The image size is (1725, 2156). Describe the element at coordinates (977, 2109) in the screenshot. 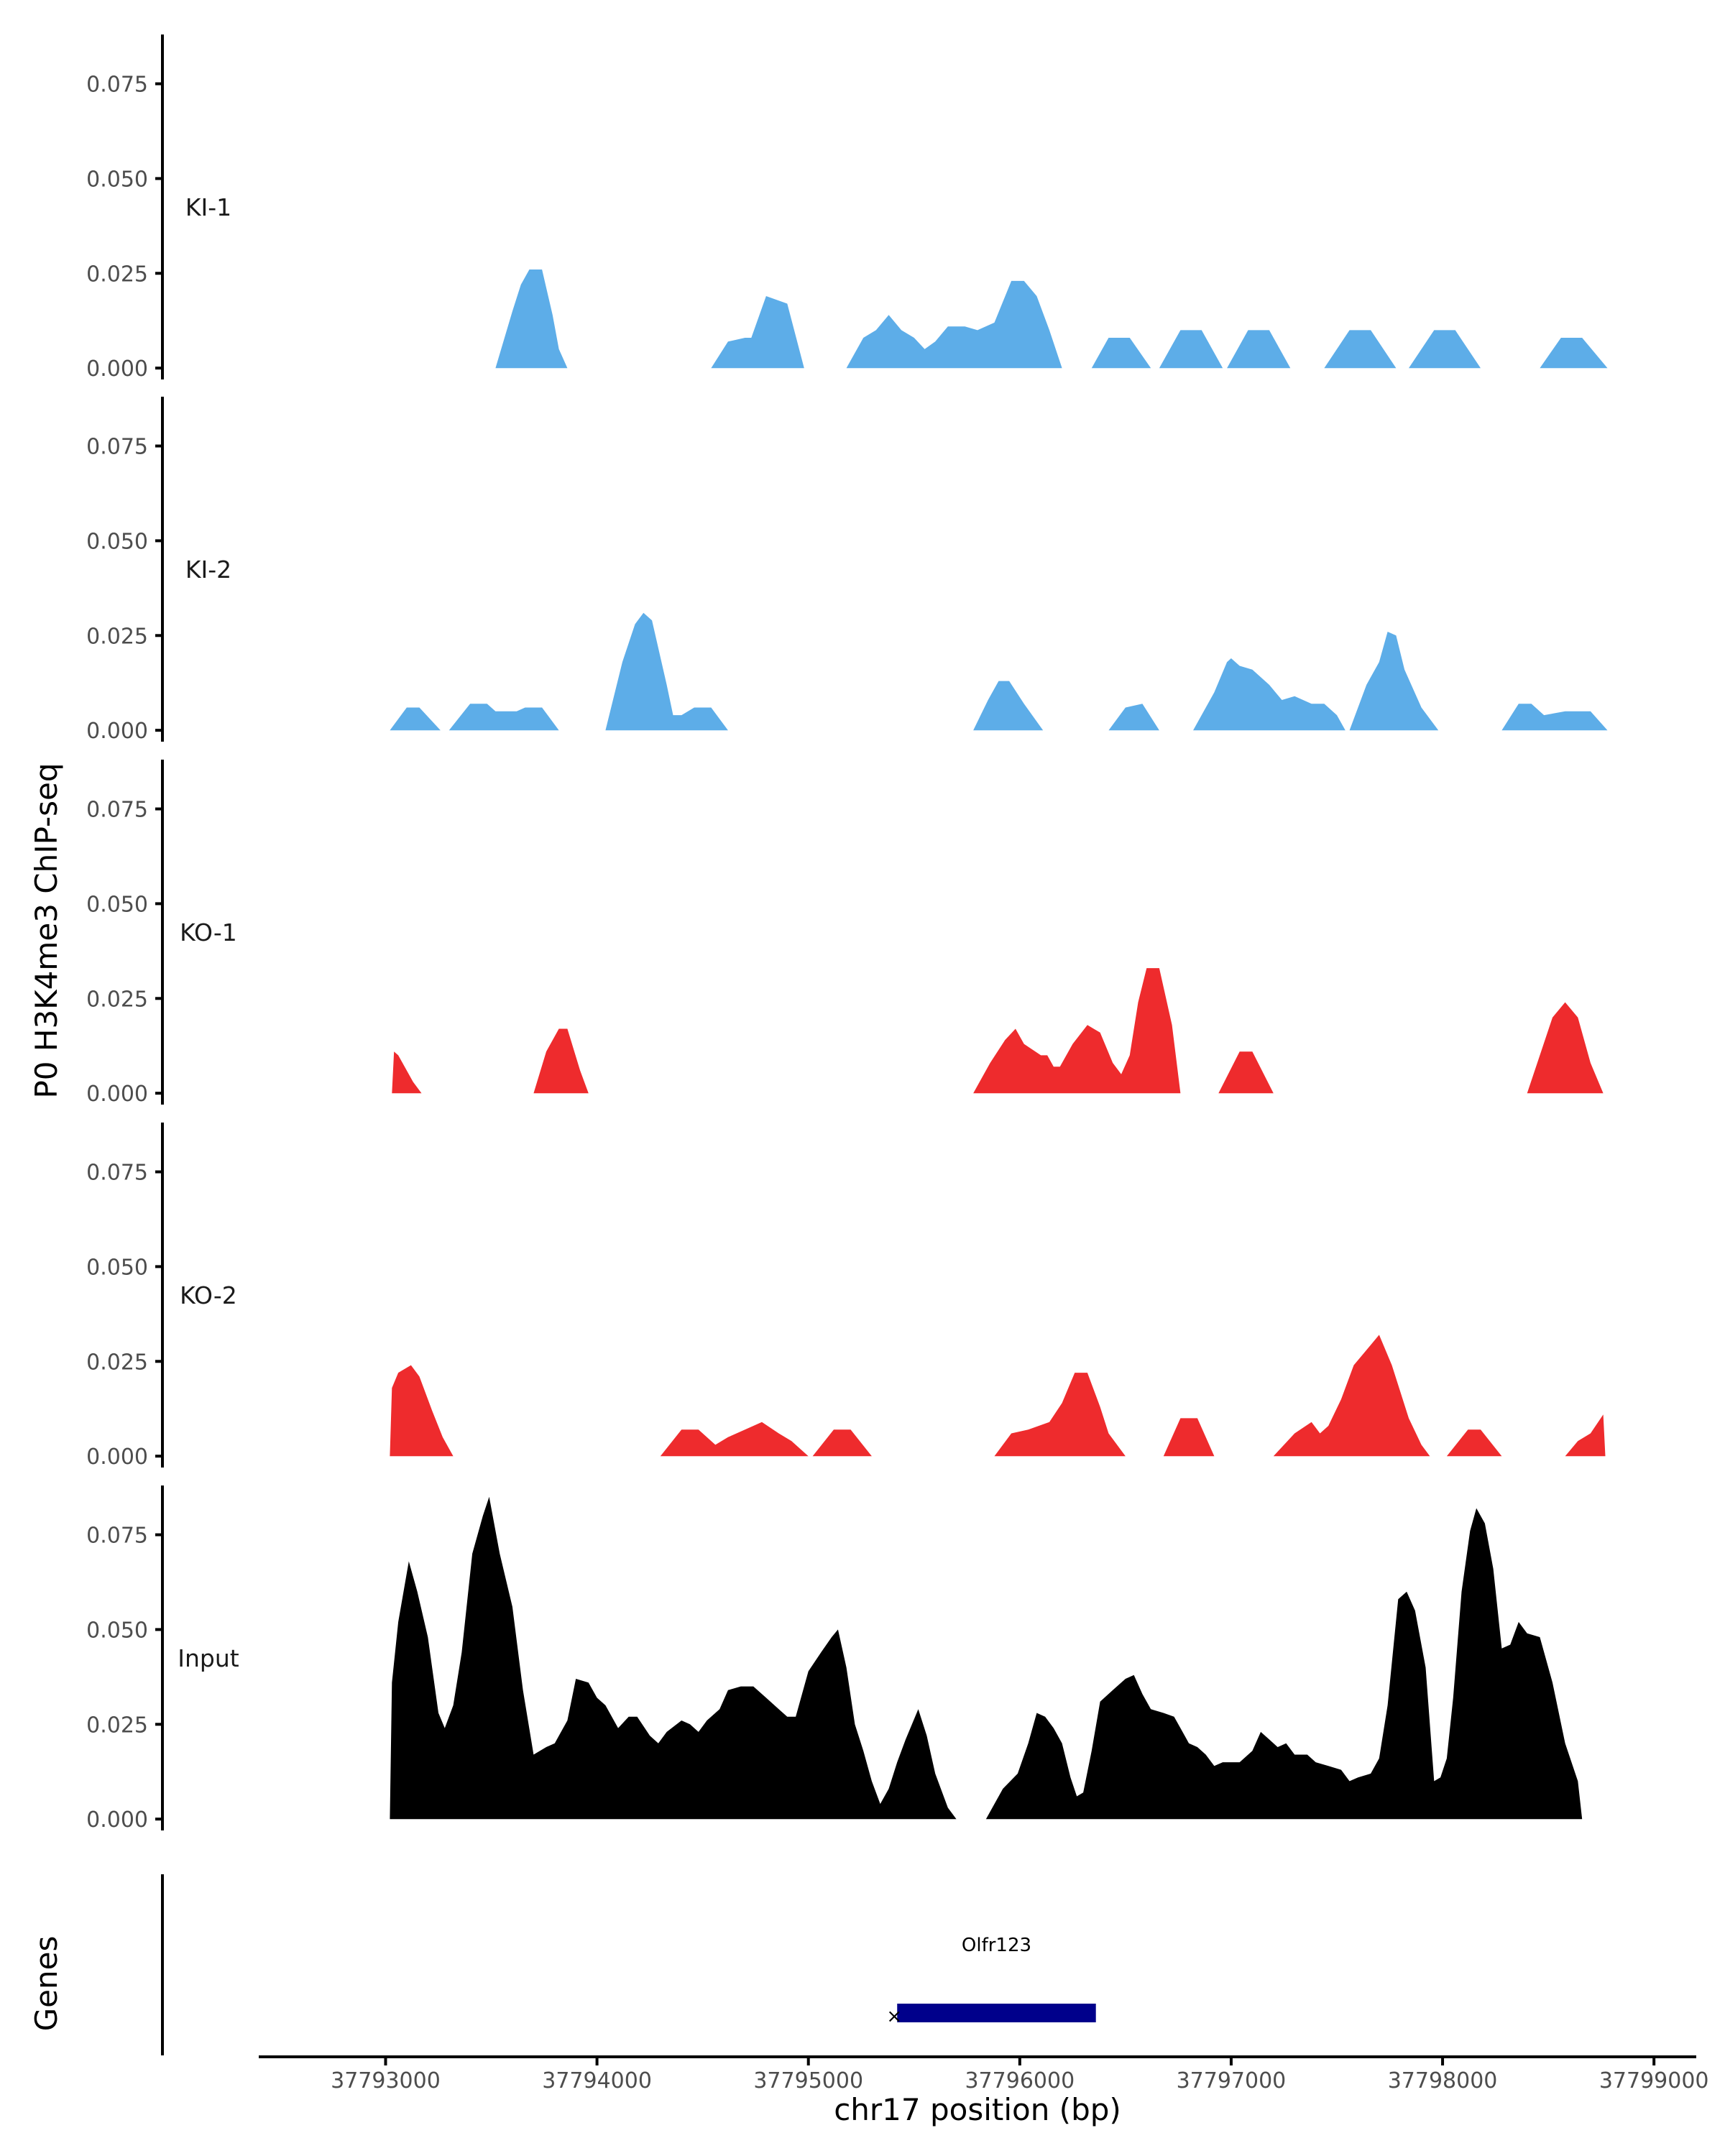

I see `x-axis-title: chr17 position (bp)` at that location.